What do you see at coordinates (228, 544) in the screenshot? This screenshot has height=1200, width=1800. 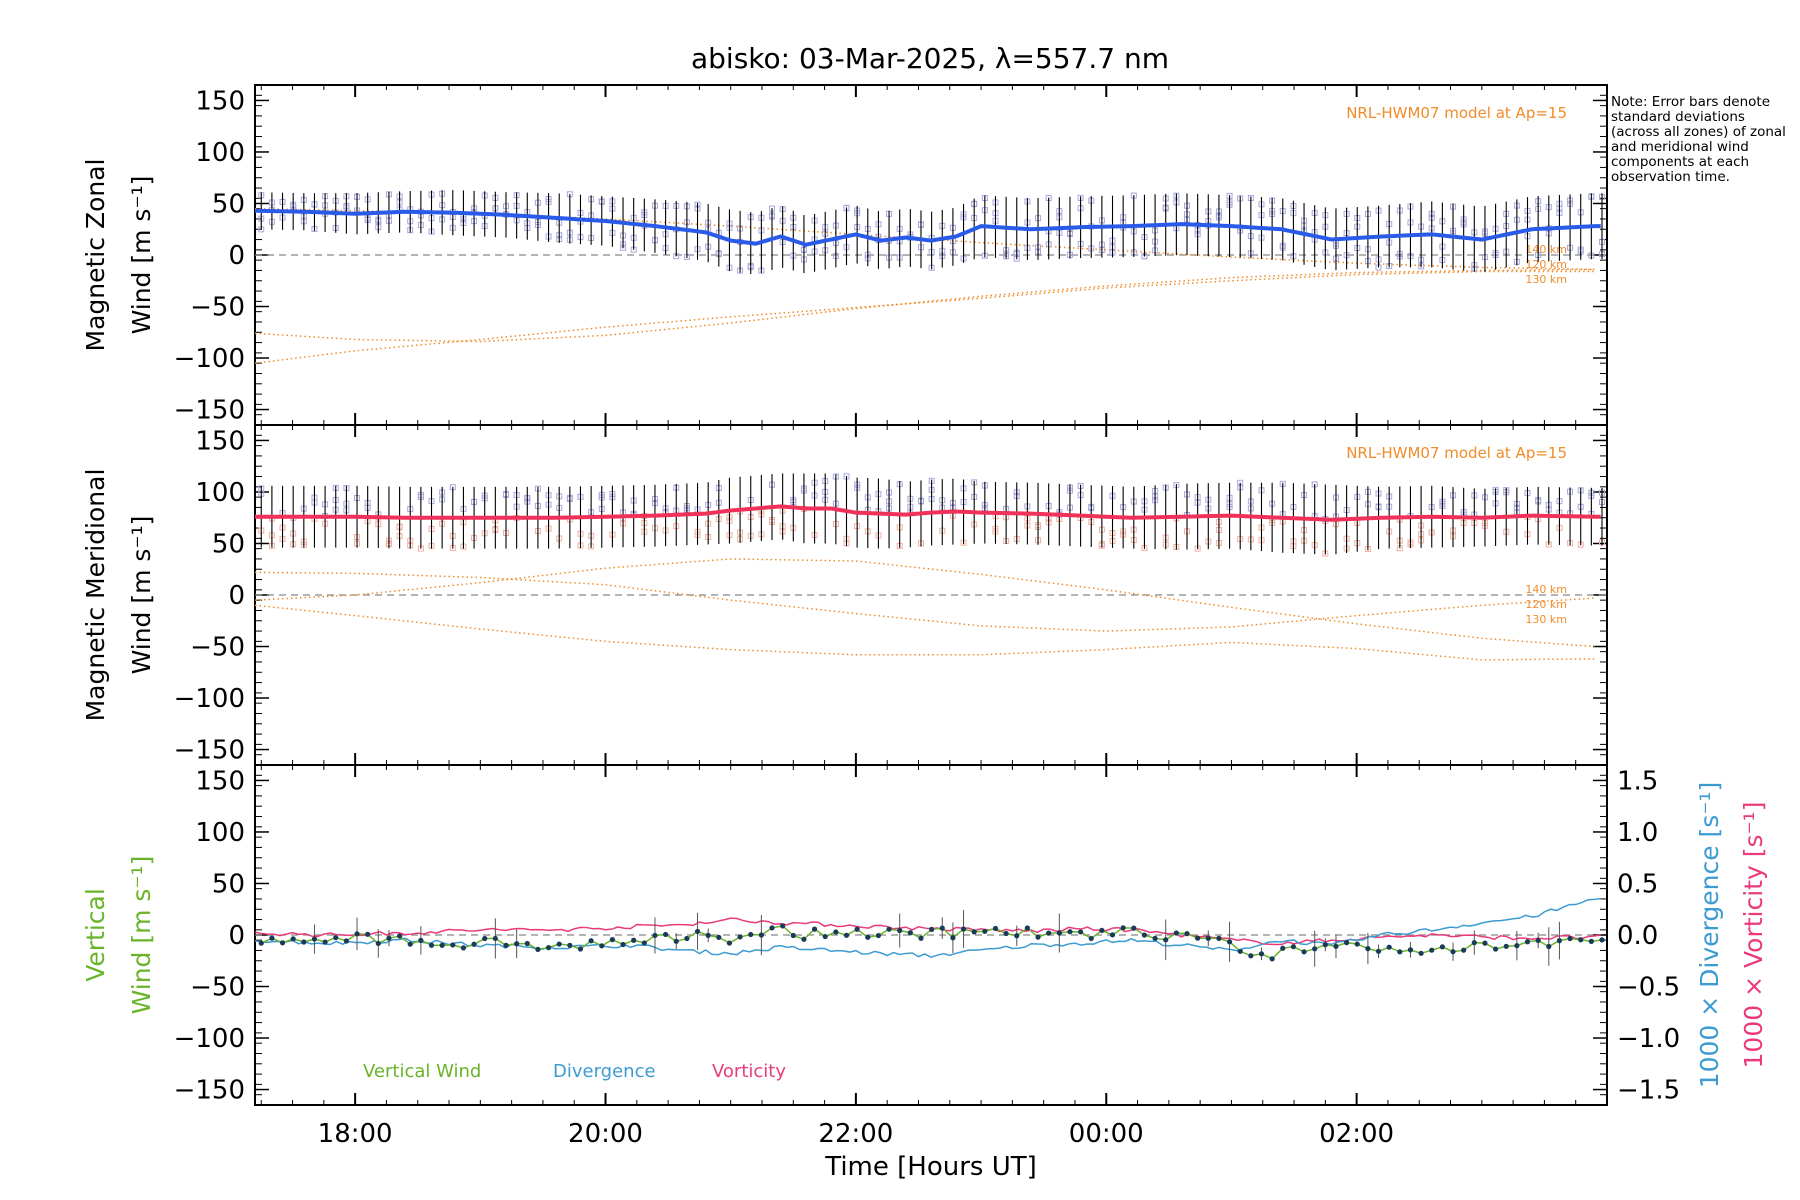 I see `y-tick-label: 50` at bounding box center [228, 544].